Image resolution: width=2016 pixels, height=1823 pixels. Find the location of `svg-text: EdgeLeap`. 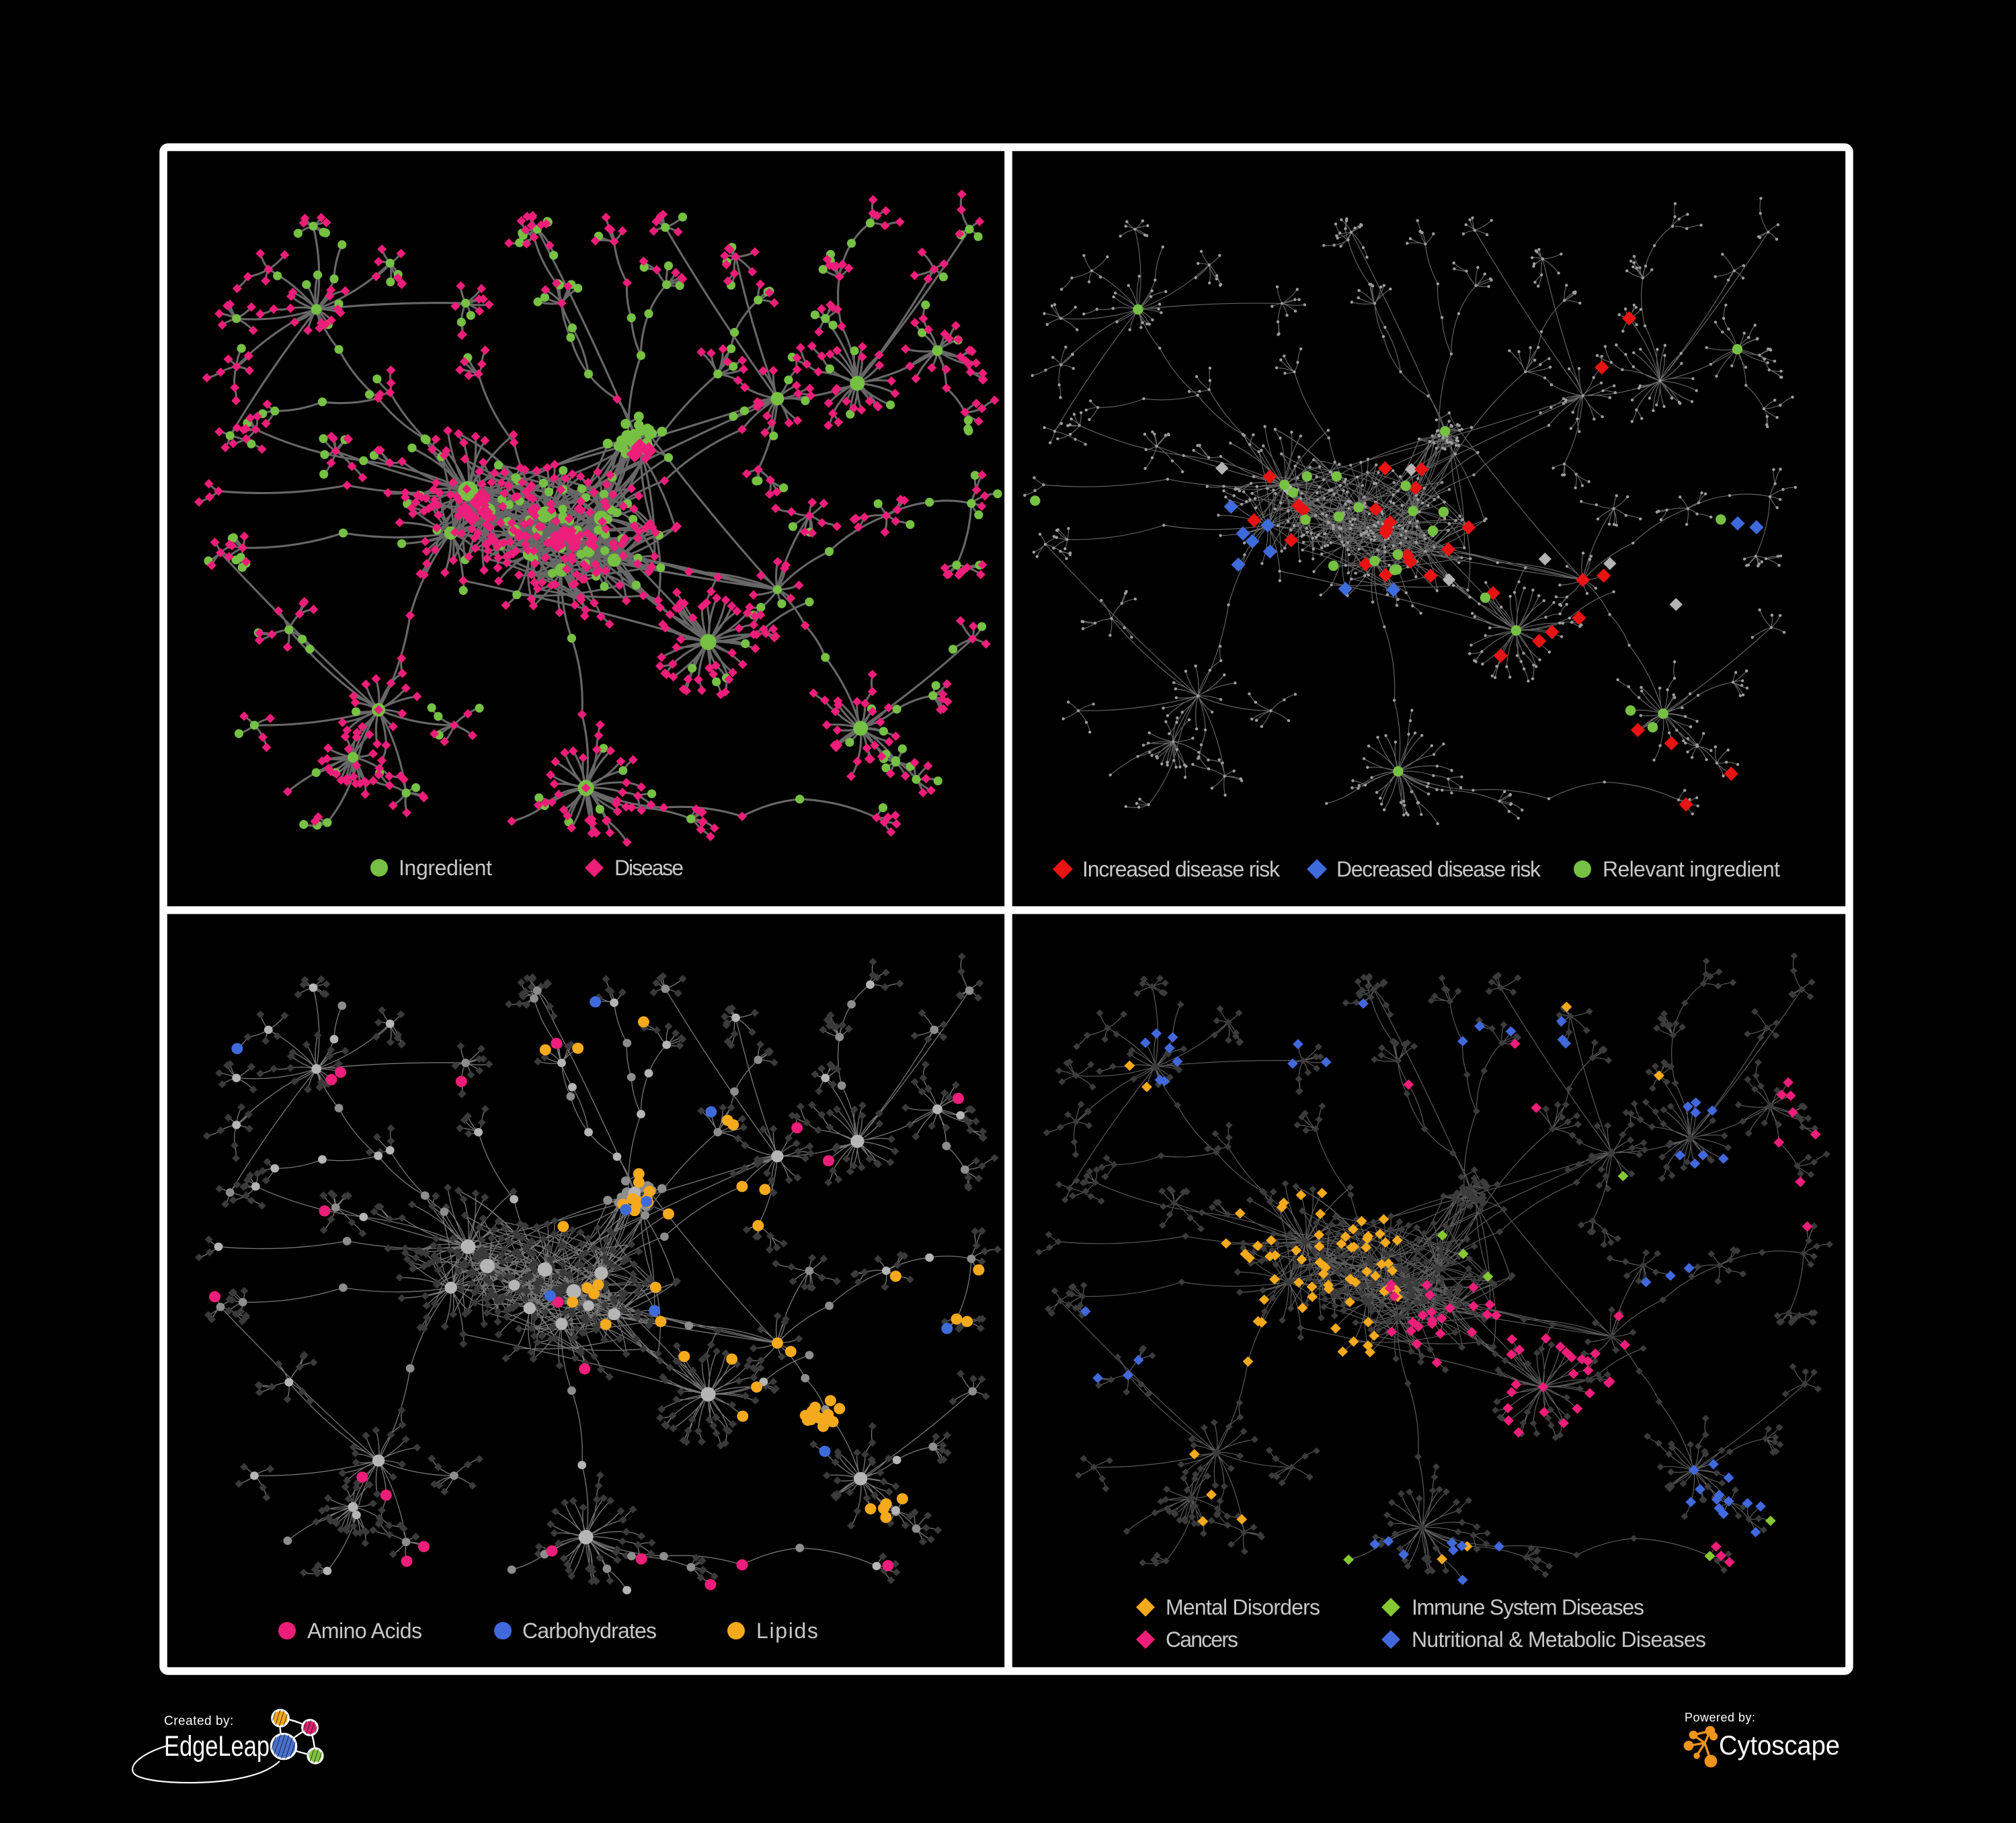

svg-text: EdgeLeap is located at coordinates (217, 1746).